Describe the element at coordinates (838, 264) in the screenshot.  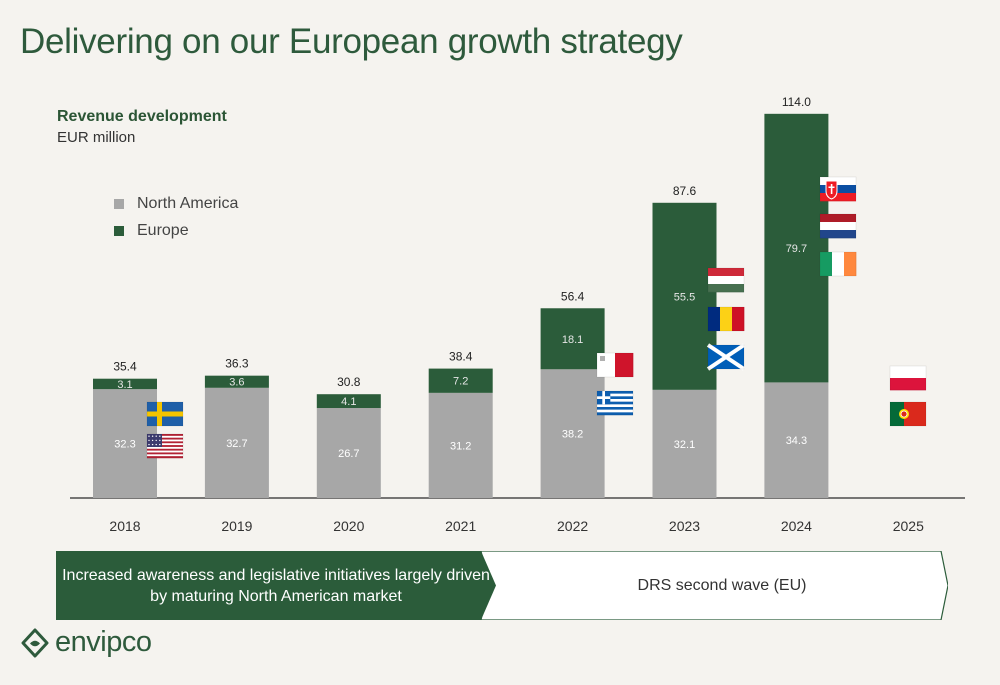
I see `ireland-flag-icon` at that location.